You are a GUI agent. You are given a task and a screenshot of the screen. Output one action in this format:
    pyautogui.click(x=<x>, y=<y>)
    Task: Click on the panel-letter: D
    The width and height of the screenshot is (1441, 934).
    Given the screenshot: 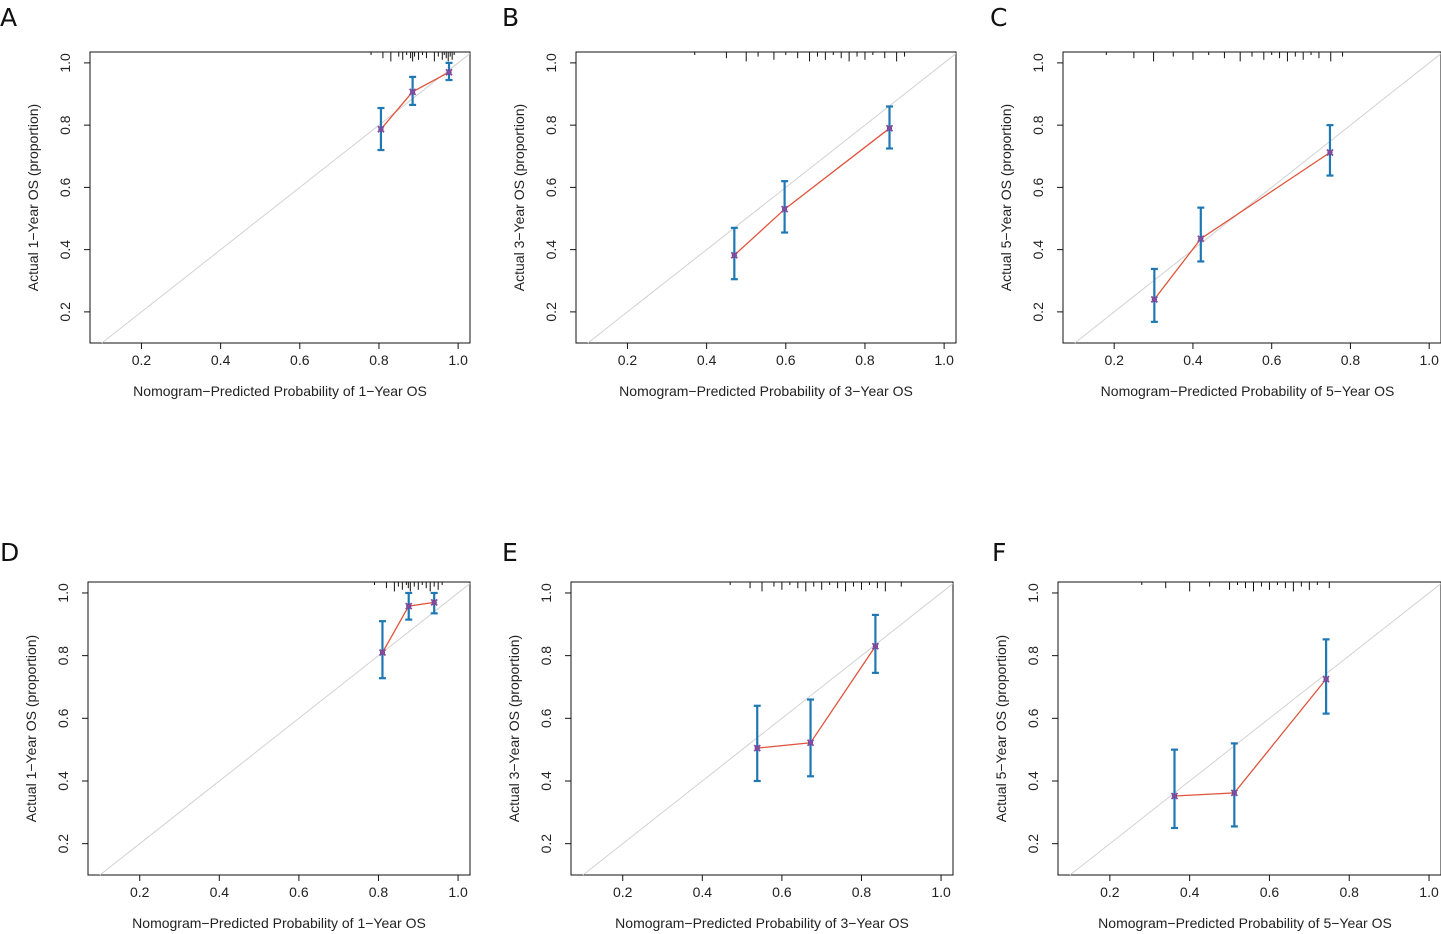 What is the action you would take?
    pyautogui.click(x=9, y=552)
    